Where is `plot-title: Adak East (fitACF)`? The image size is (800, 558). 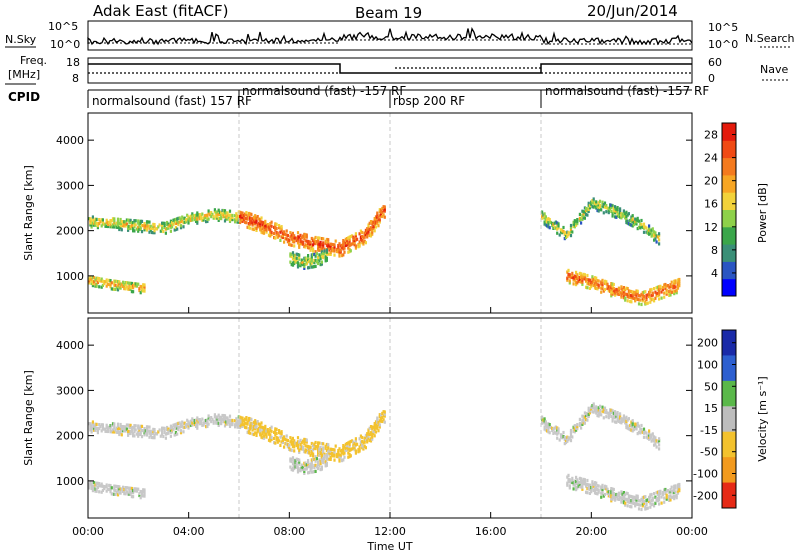
plot-title: Adak East (fitACF) is located at coordinates (160, 11).